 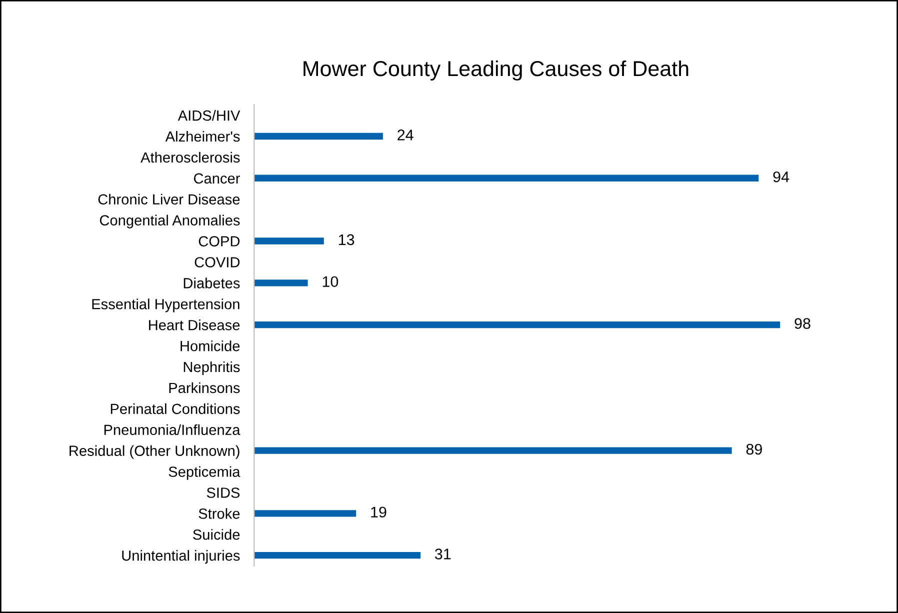 I want to click on y-tick-label: Homicide, so click(x=210, y=346).